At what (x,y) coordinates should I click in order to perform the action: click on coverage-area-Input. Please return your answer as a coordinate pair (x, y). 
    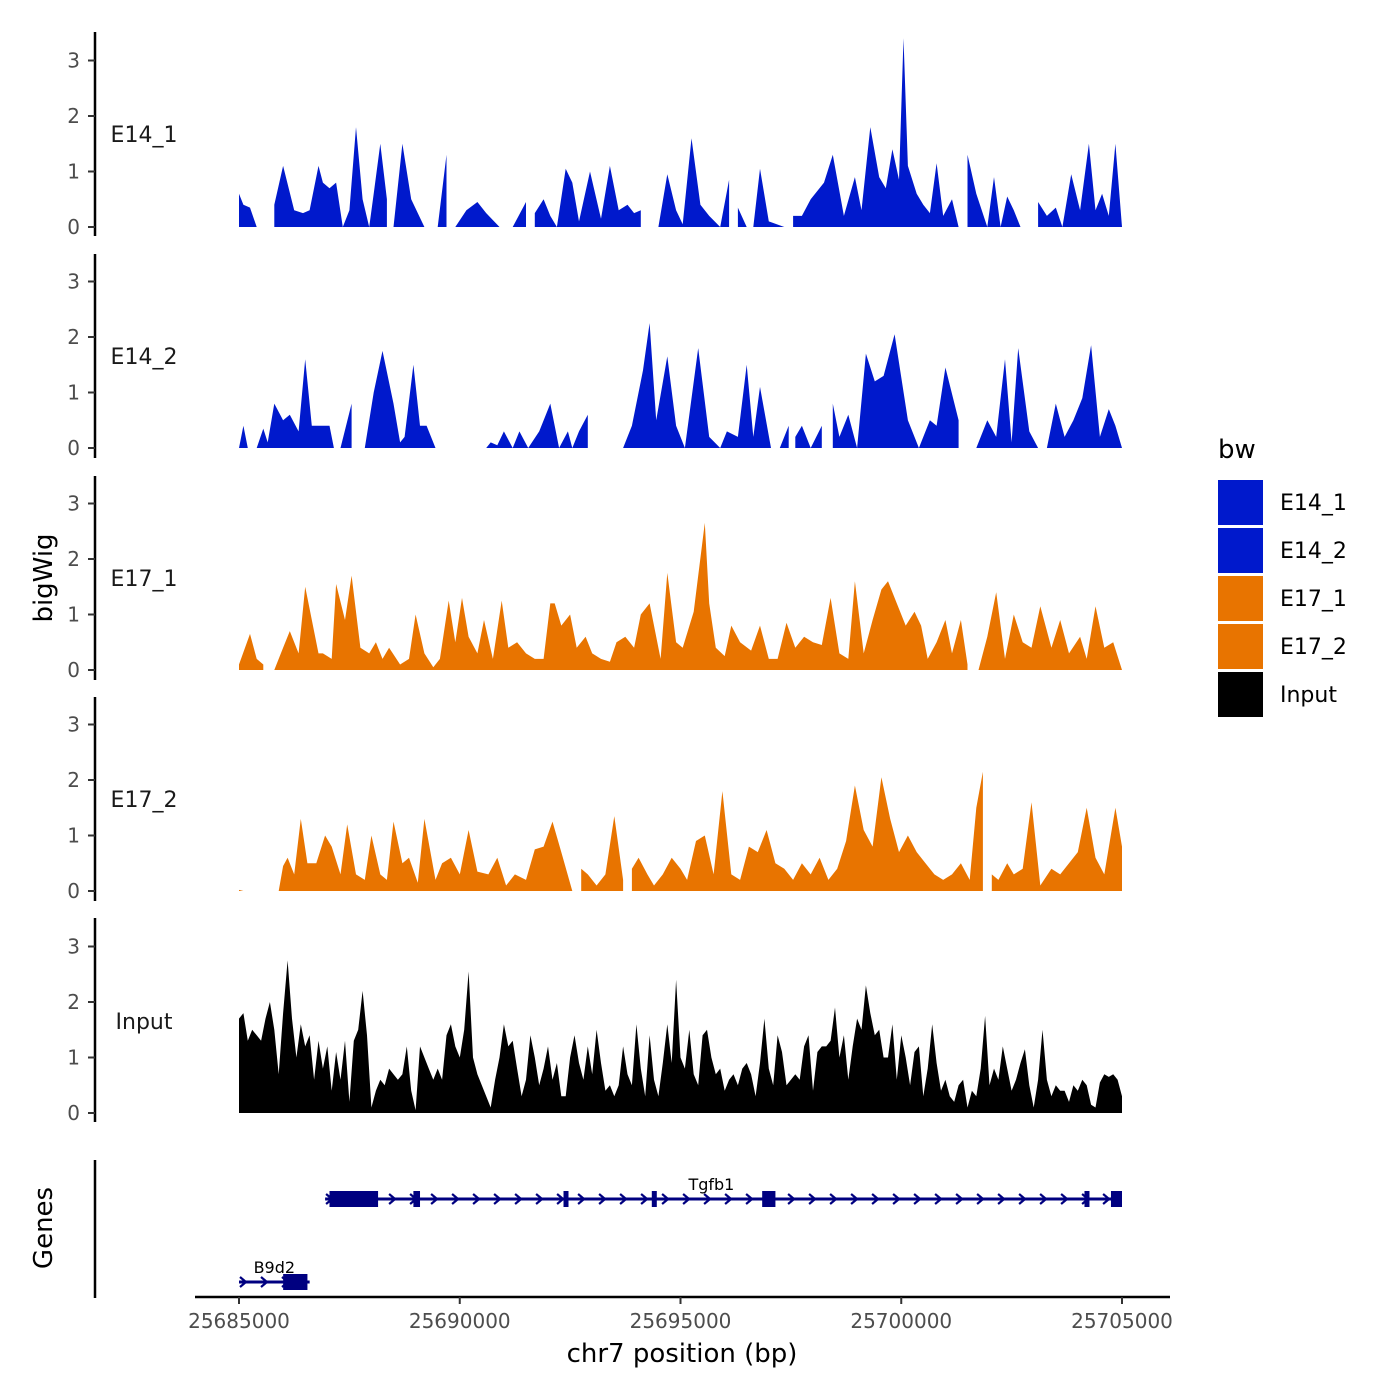
    Looking at the image, I should click on (680, 1036).